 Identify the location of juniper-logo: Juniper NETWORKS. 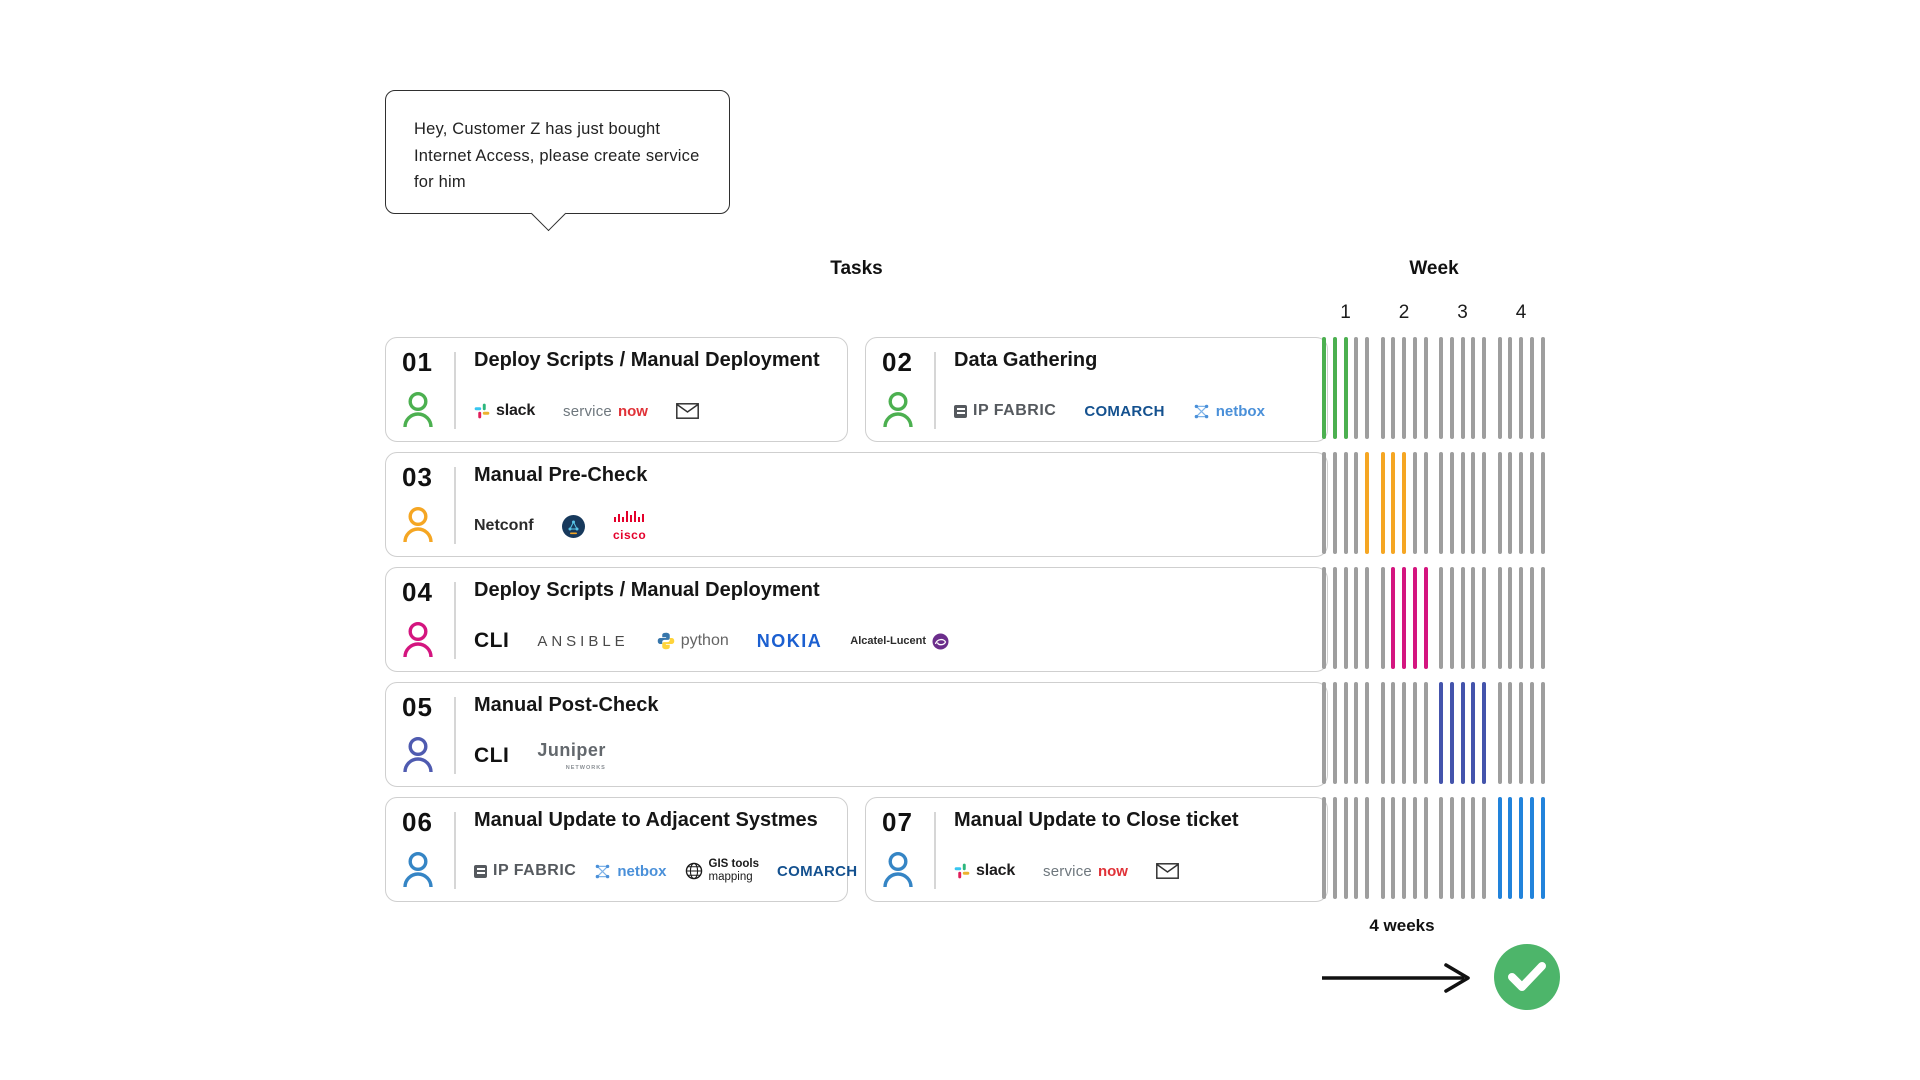
(571, 755).